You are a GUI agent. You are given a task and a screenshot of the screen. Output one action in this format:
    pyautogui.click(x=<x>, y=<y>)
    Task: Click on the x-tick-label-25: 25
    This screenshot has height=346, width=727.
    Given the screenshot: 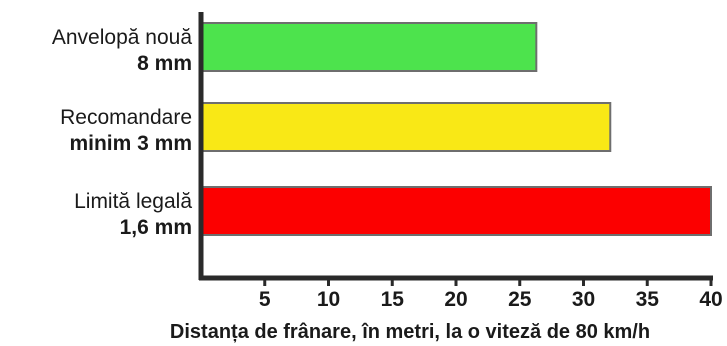 What is the action you would take?
    pyautogui.click(x=520, y=299)
    